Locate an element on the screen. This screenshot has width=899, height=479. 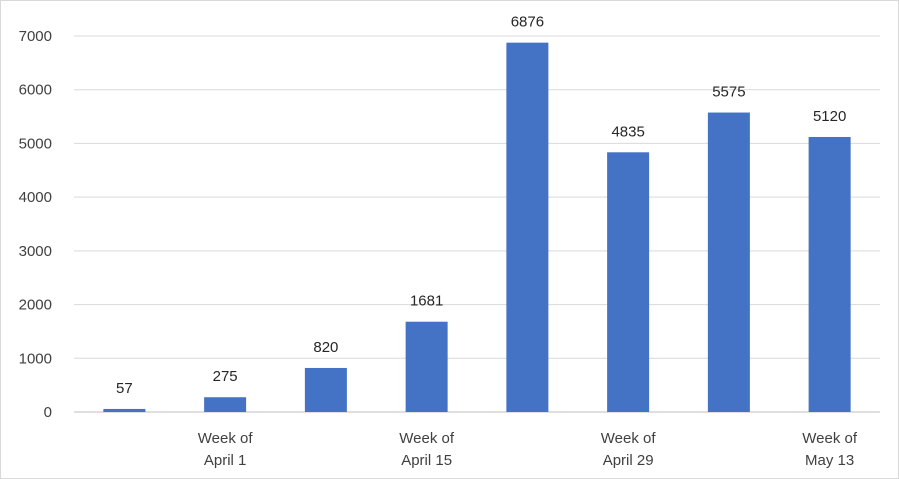
y-tick-label: 6000 is located at coordinates (35, 90).